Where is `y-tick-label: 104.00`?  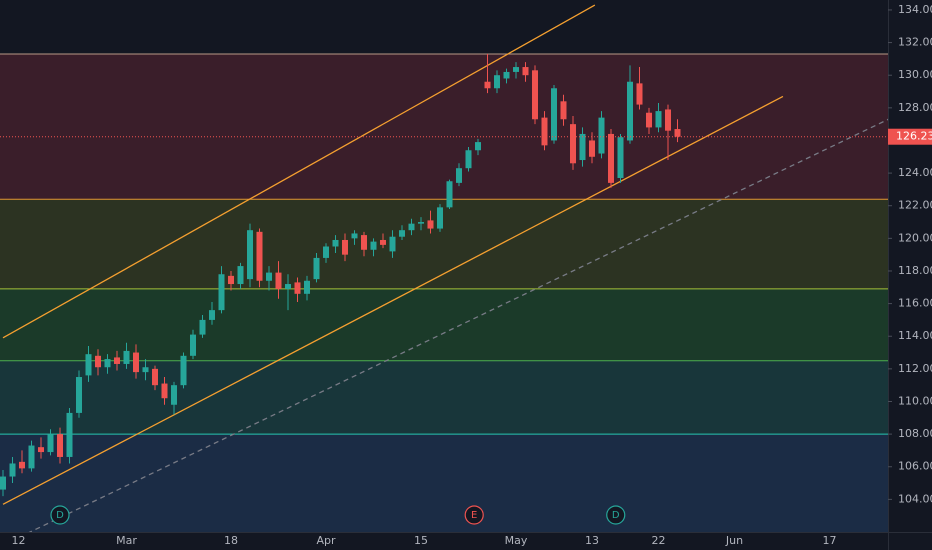 y-tick-label: 104.00 is located at coordinates (915, 498).